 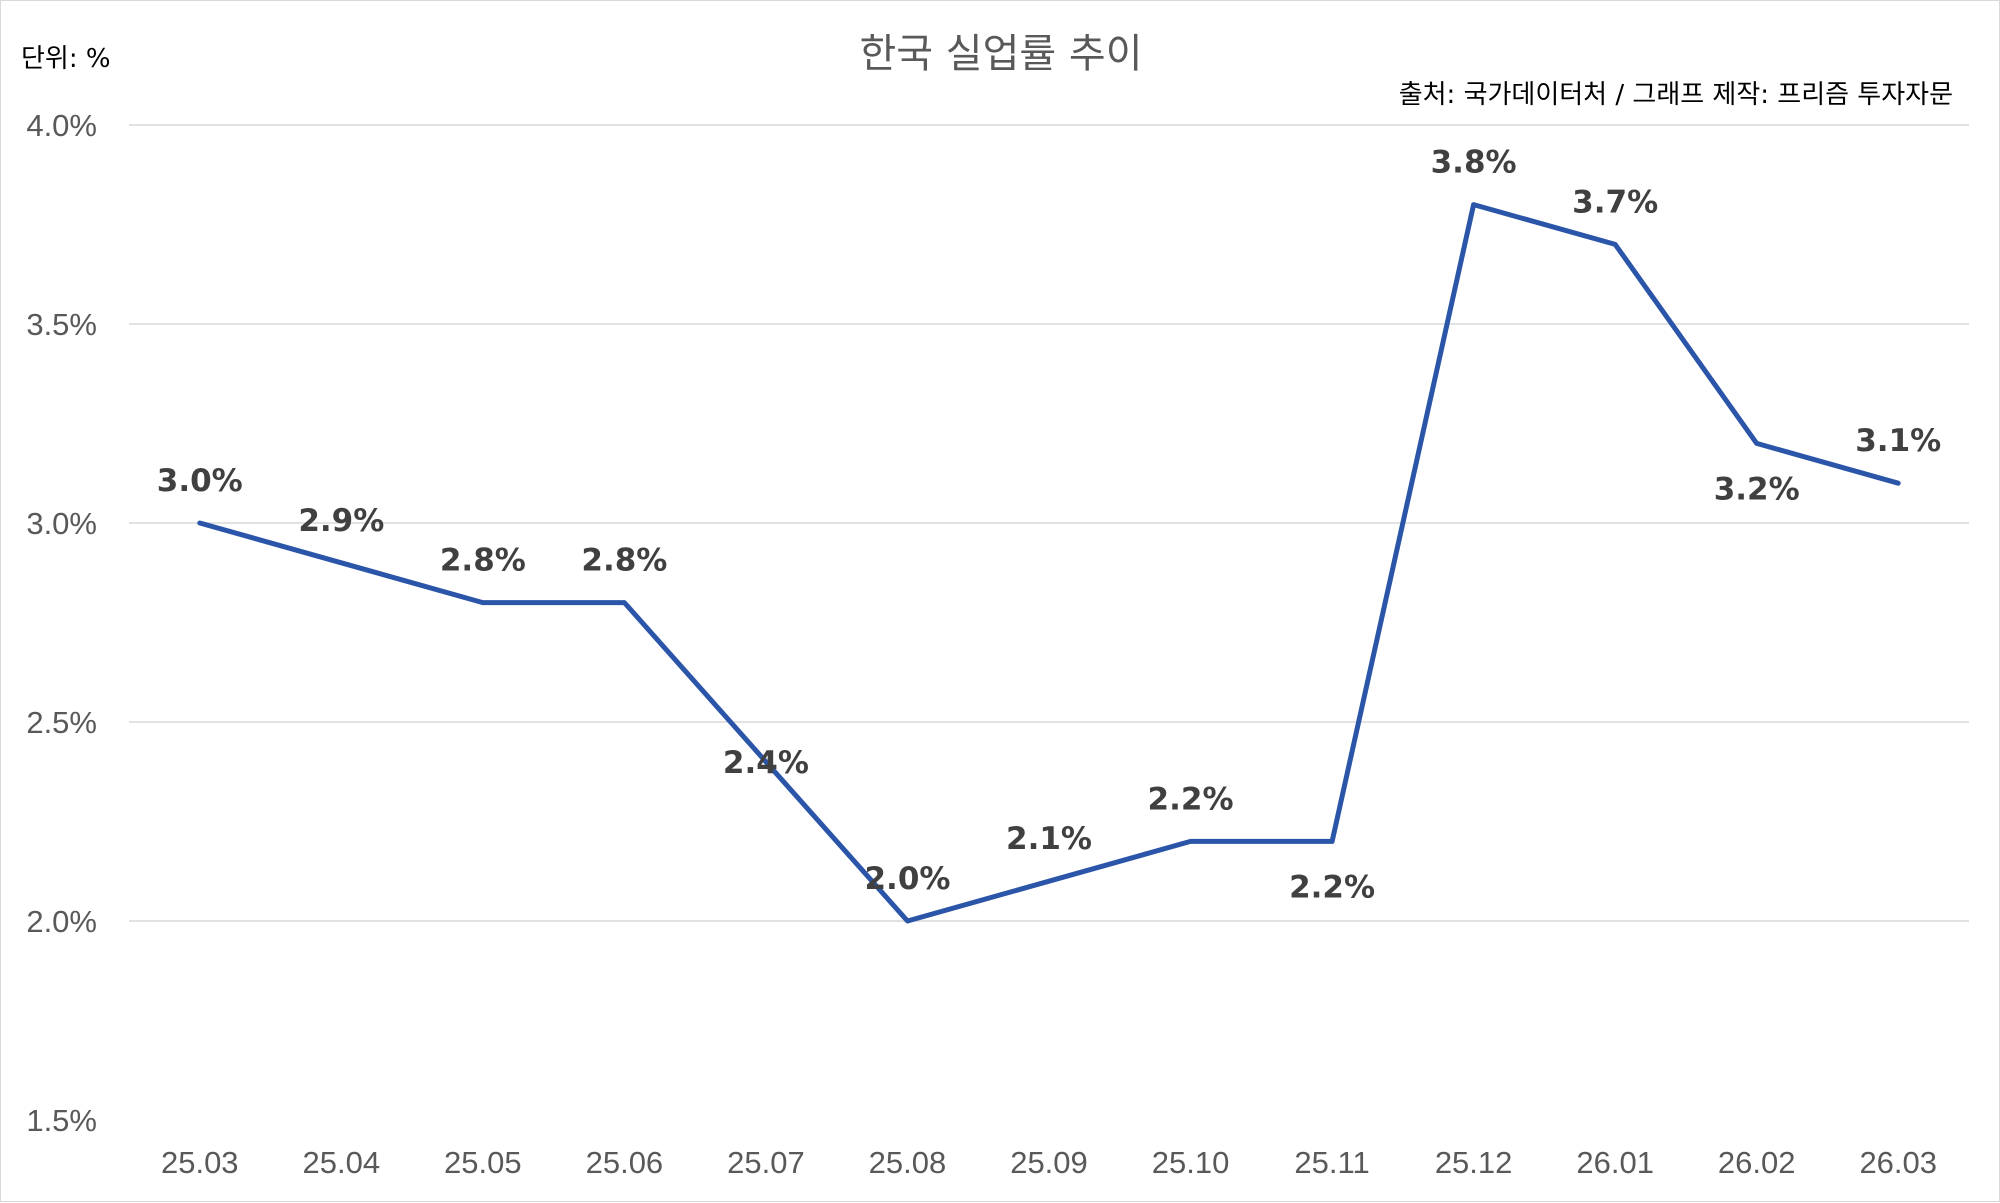 What do you see at coordinates (1898, 441) in the screenshot?
I see `data-label: 3.1%` at bounding box center [1898, 441].